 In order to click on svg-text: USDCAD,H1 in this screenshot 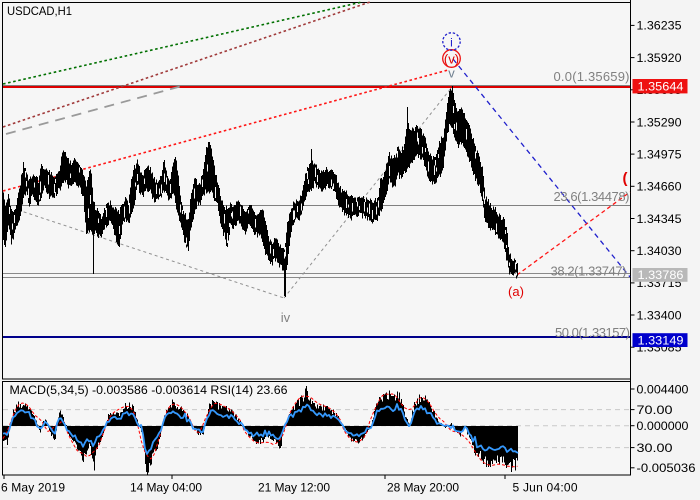, I will do `click(39, 11)`.